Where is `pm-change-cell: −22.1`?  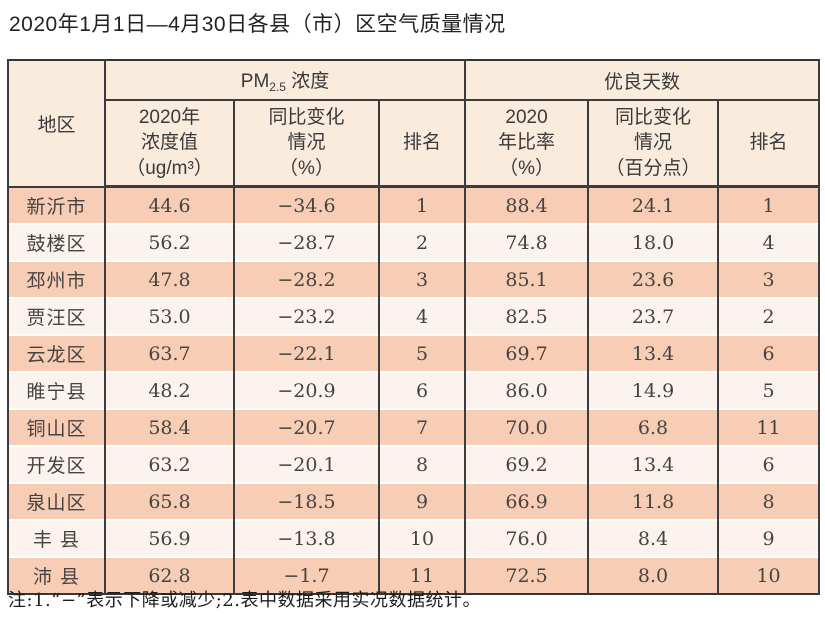 pm-change-cell: −22.1 is located at coordinates (306, 353).